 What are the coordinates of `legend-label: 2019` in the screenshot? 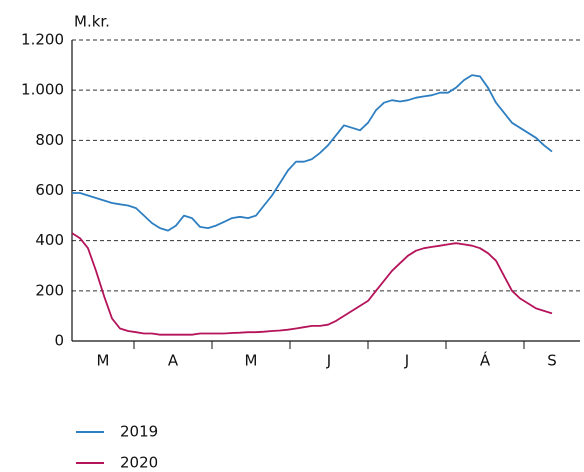 It's located at (139, 432).